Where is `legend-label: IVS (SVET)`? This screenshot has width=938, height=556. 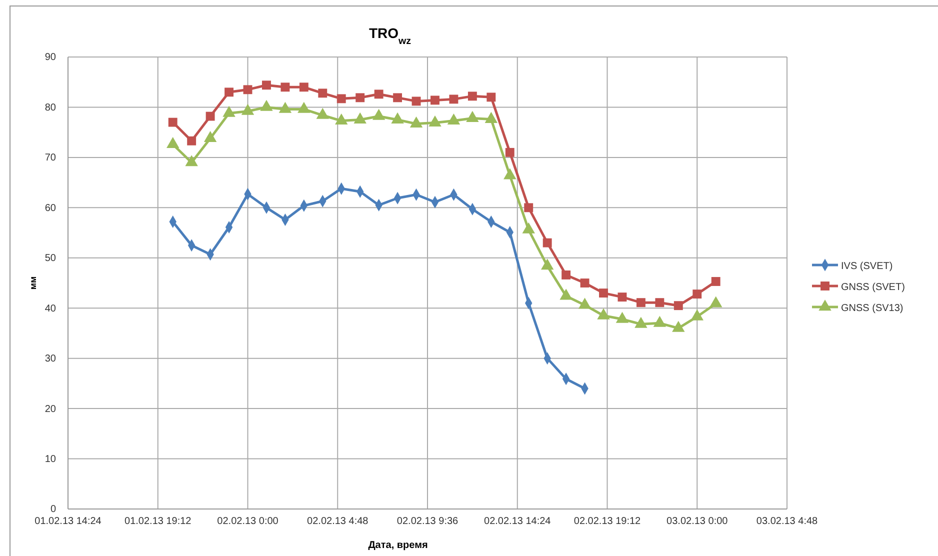 legend-label: IVS (SVET) is located at coordinates (867, 266).